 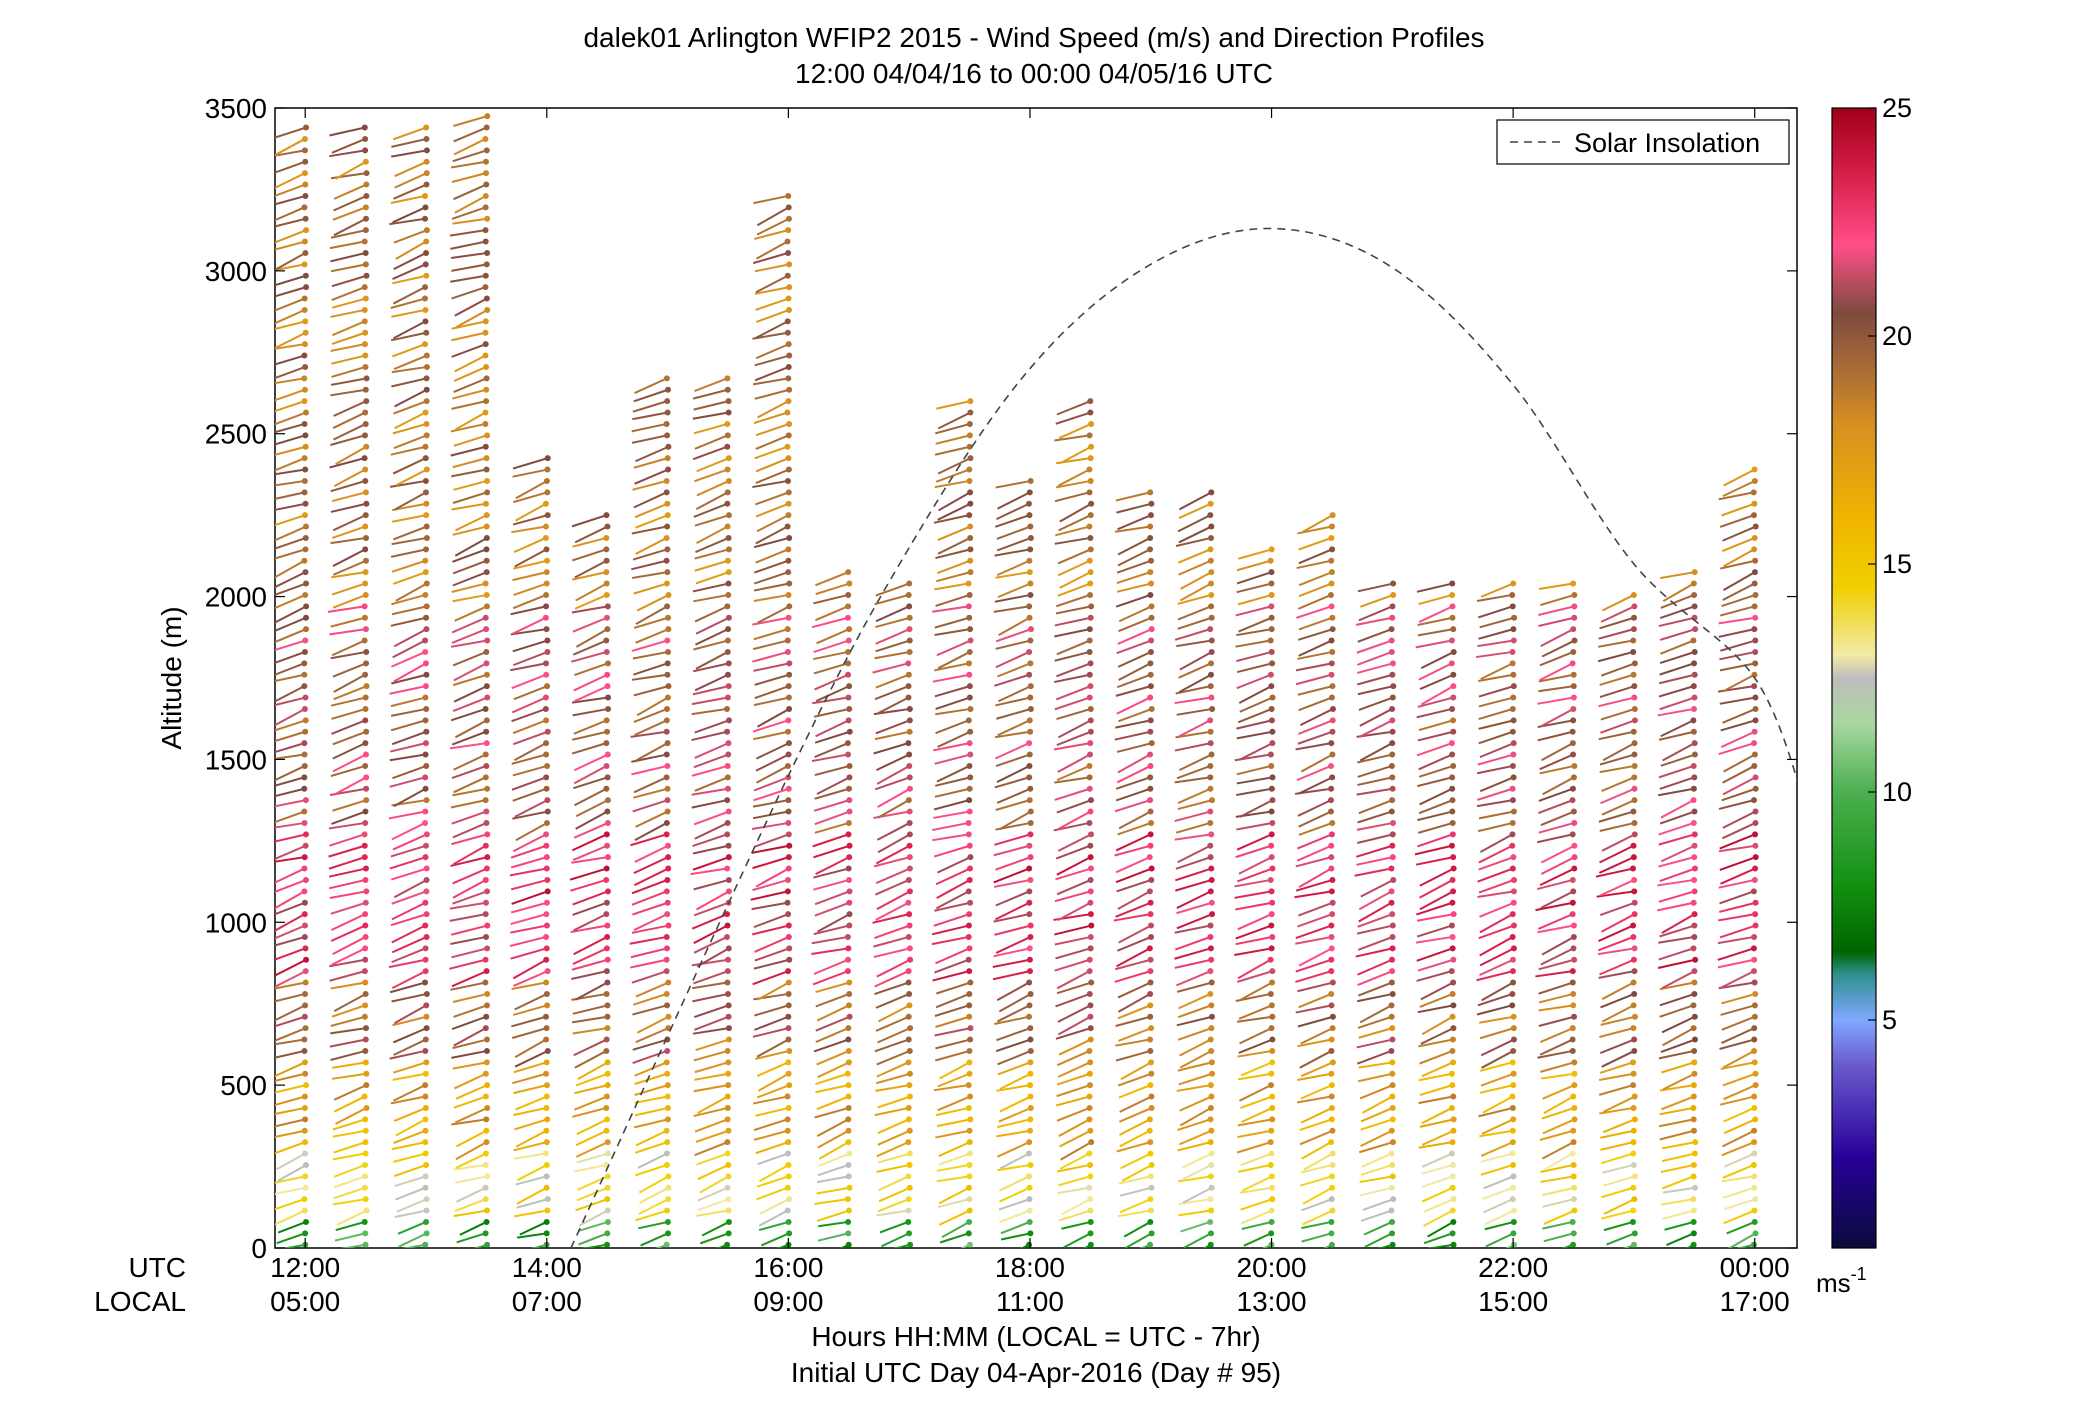 I want to click on y-tick-label: 3000, so click(x=236, y=271).